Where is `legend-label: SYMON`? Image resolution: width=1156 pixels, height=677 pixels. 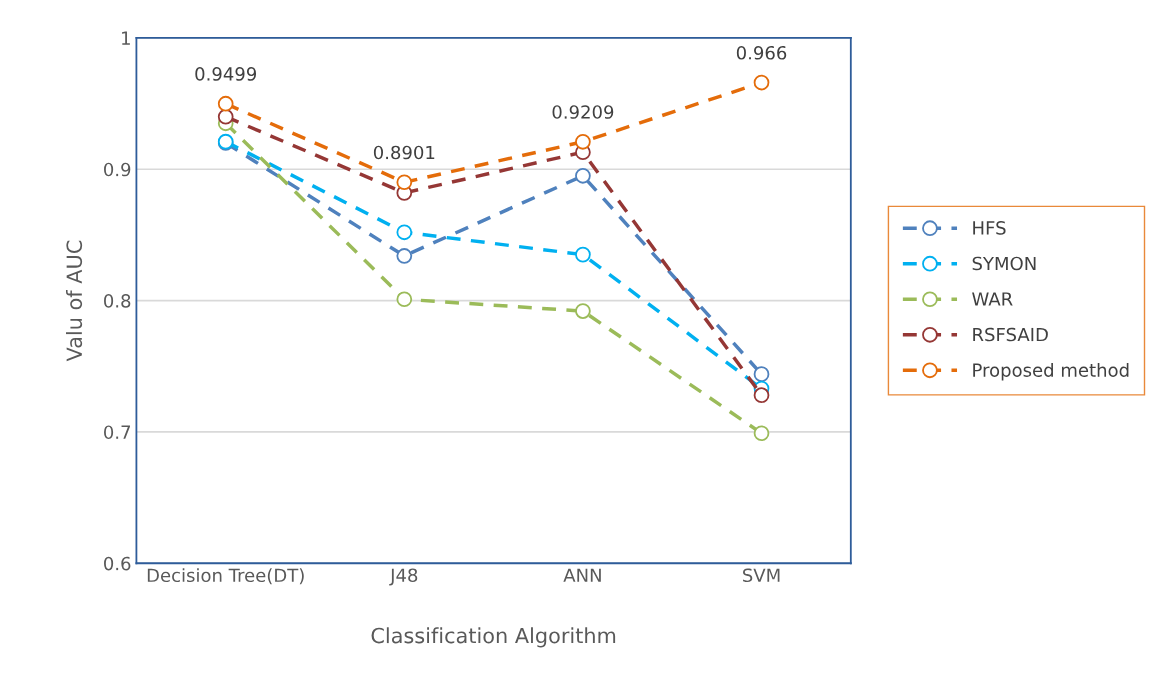 legend-label: SYMON is located at coordinates (1004, 263).